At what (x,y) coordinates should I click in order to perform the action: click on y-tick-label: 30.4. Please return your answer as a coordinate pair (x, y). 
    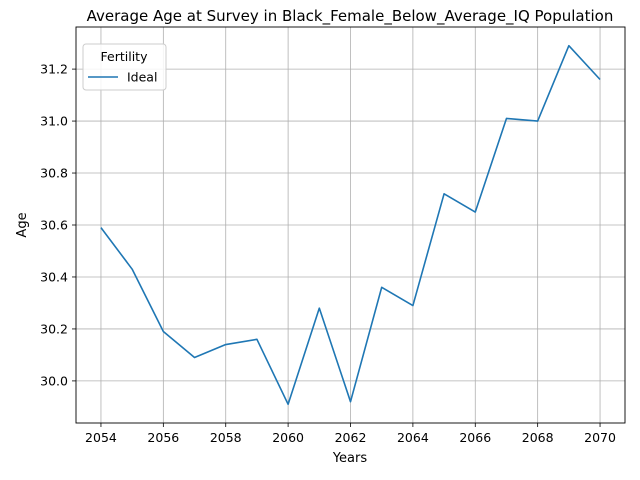
    Looking at the image, I should click on (54, 276).